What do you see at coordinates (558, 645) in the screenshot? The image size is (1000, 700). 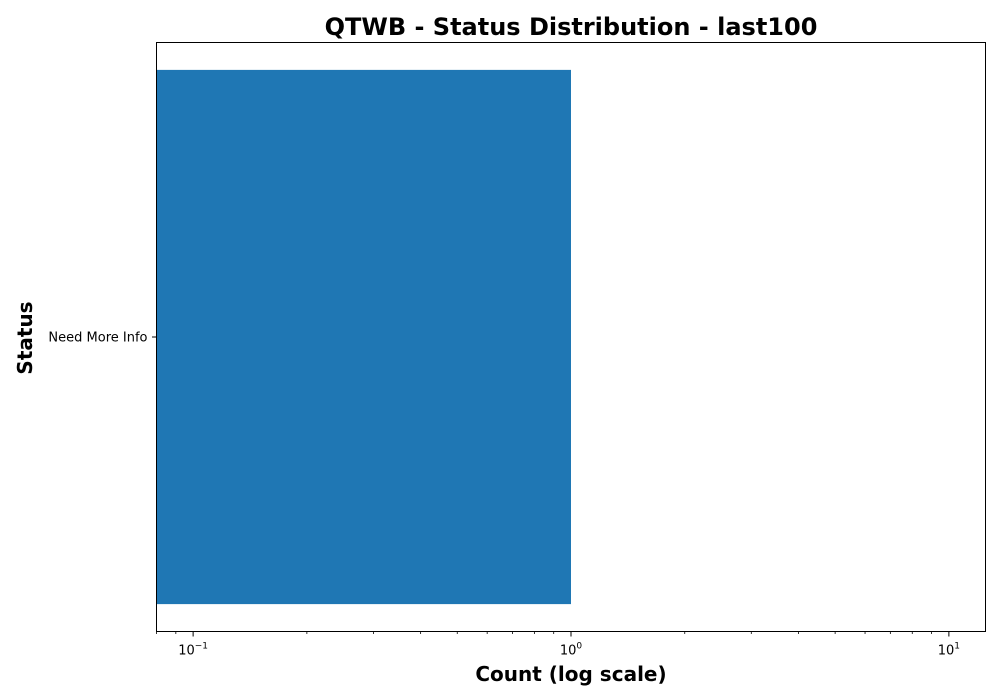 I see `x-axis-ticks: 10⁻¹ 10⁰ 10¹` at bounding box center [558, 645].